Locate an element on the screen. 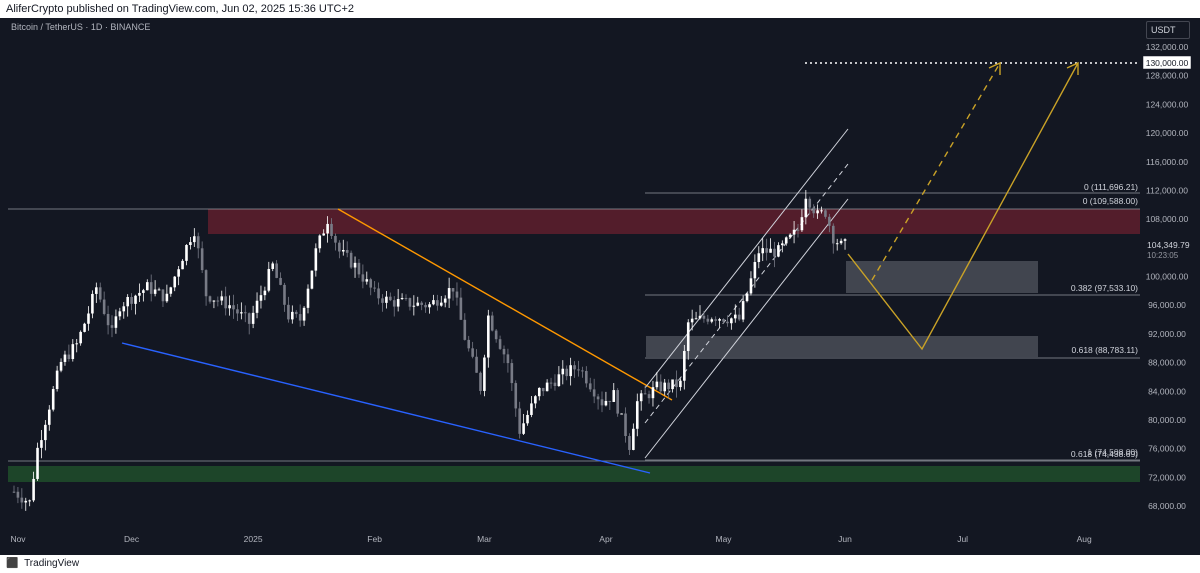 This screenshot has width=1200, height=573. target-price-tag is located at coordinates (1167, 62).